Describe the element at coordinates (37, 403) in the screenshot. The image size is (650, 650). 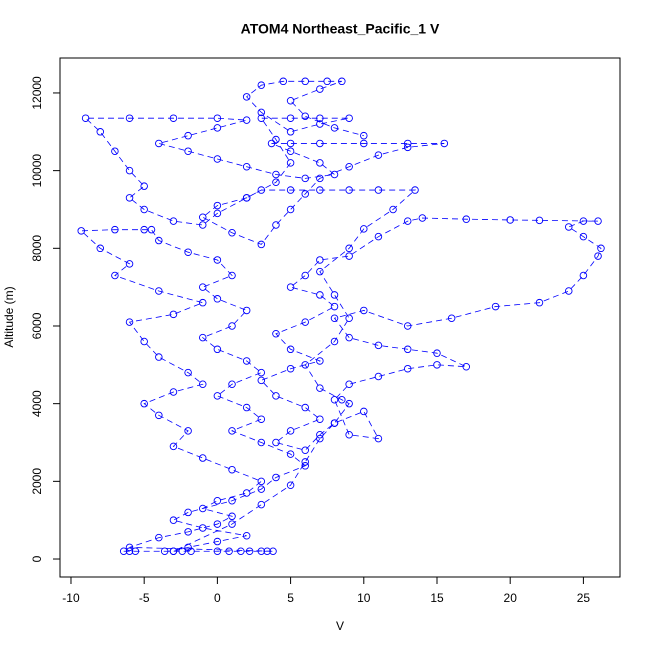
I see `y-tick-label: 4000` at that location.